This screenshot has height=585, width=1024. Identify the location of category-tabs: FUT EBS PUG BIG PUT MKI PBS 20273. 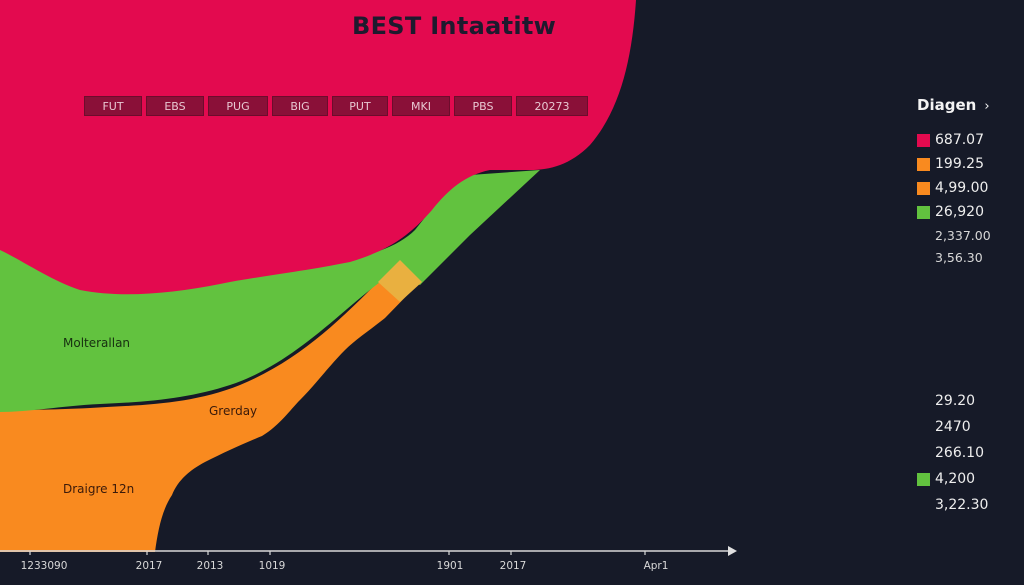
(336, 106).